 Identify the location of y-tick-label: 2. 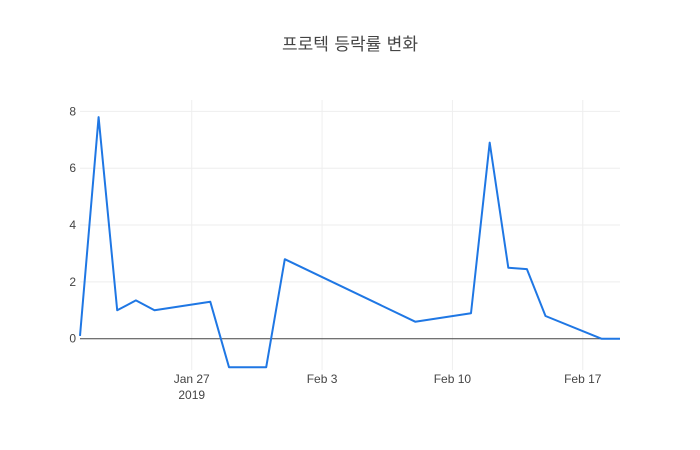
(72, 282).